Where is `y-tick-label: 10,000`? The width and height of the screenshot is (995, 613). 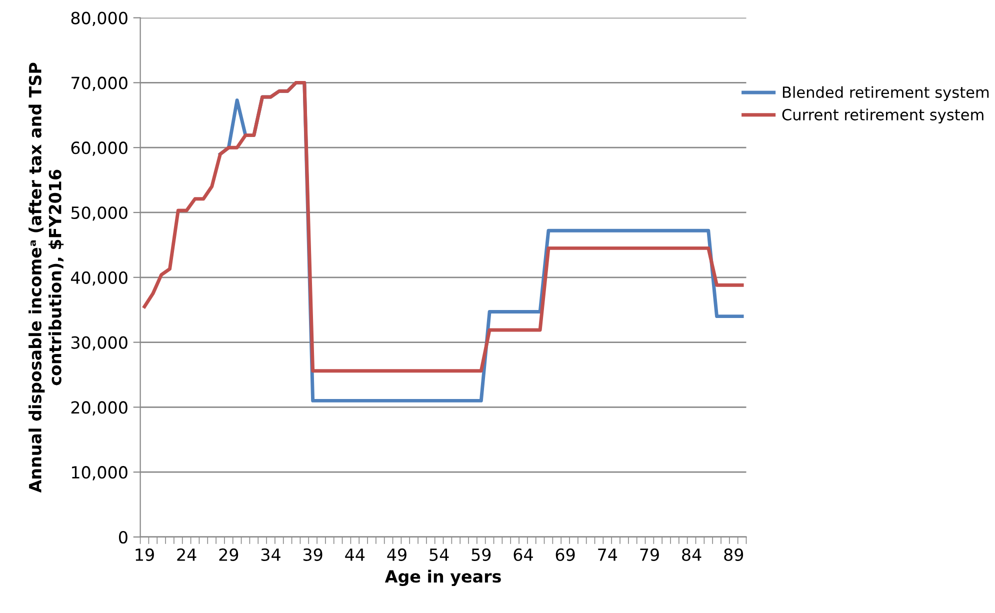 y-tick-label: 10,000 is located at coordinates (100, 473).